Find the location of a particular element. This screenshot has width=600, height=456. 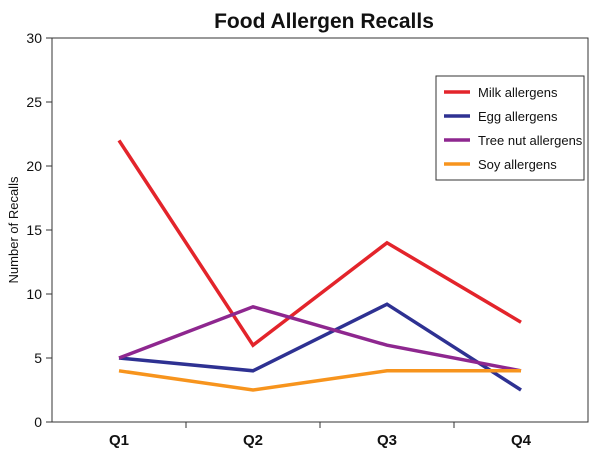

x-axis: Q1 Q2 Q3 Q4 is located at coordinates (320, 435).